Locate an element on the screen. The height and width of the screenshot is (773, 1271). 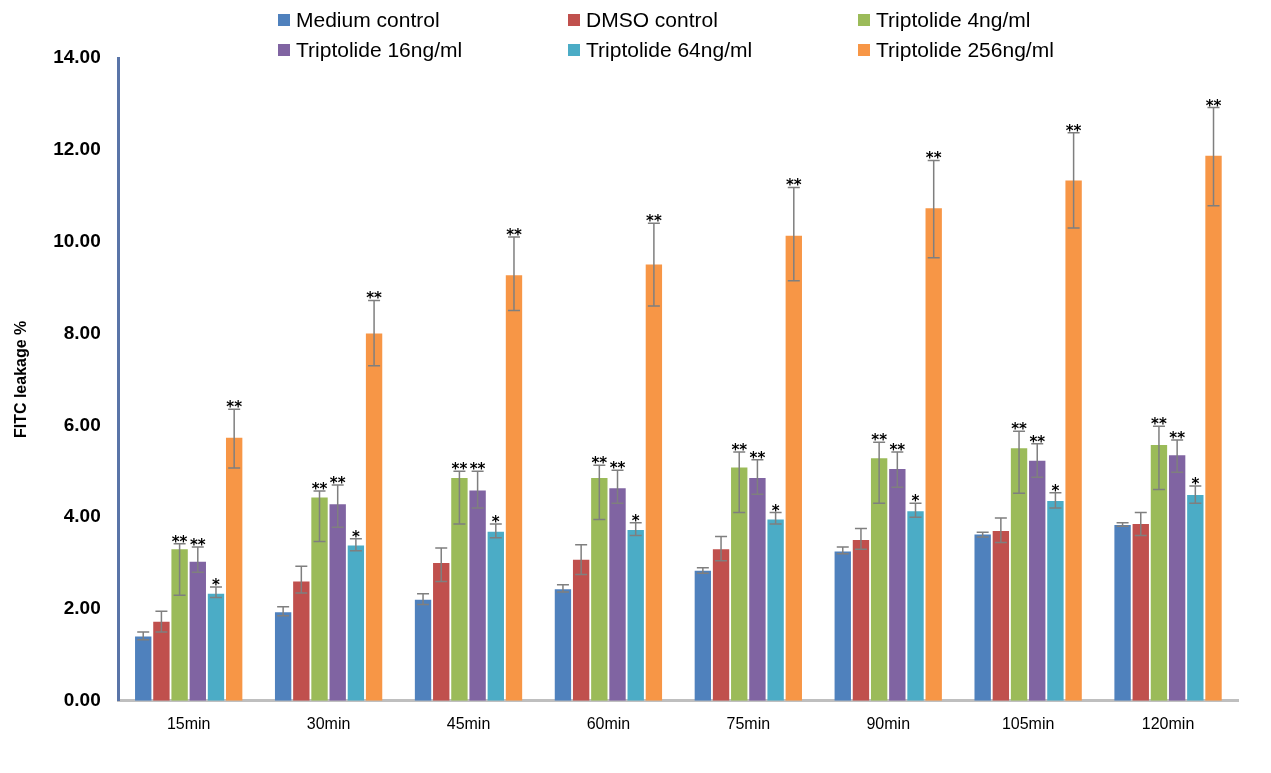
y-tick-label: 8.00 is located at coordinates (82, 332).